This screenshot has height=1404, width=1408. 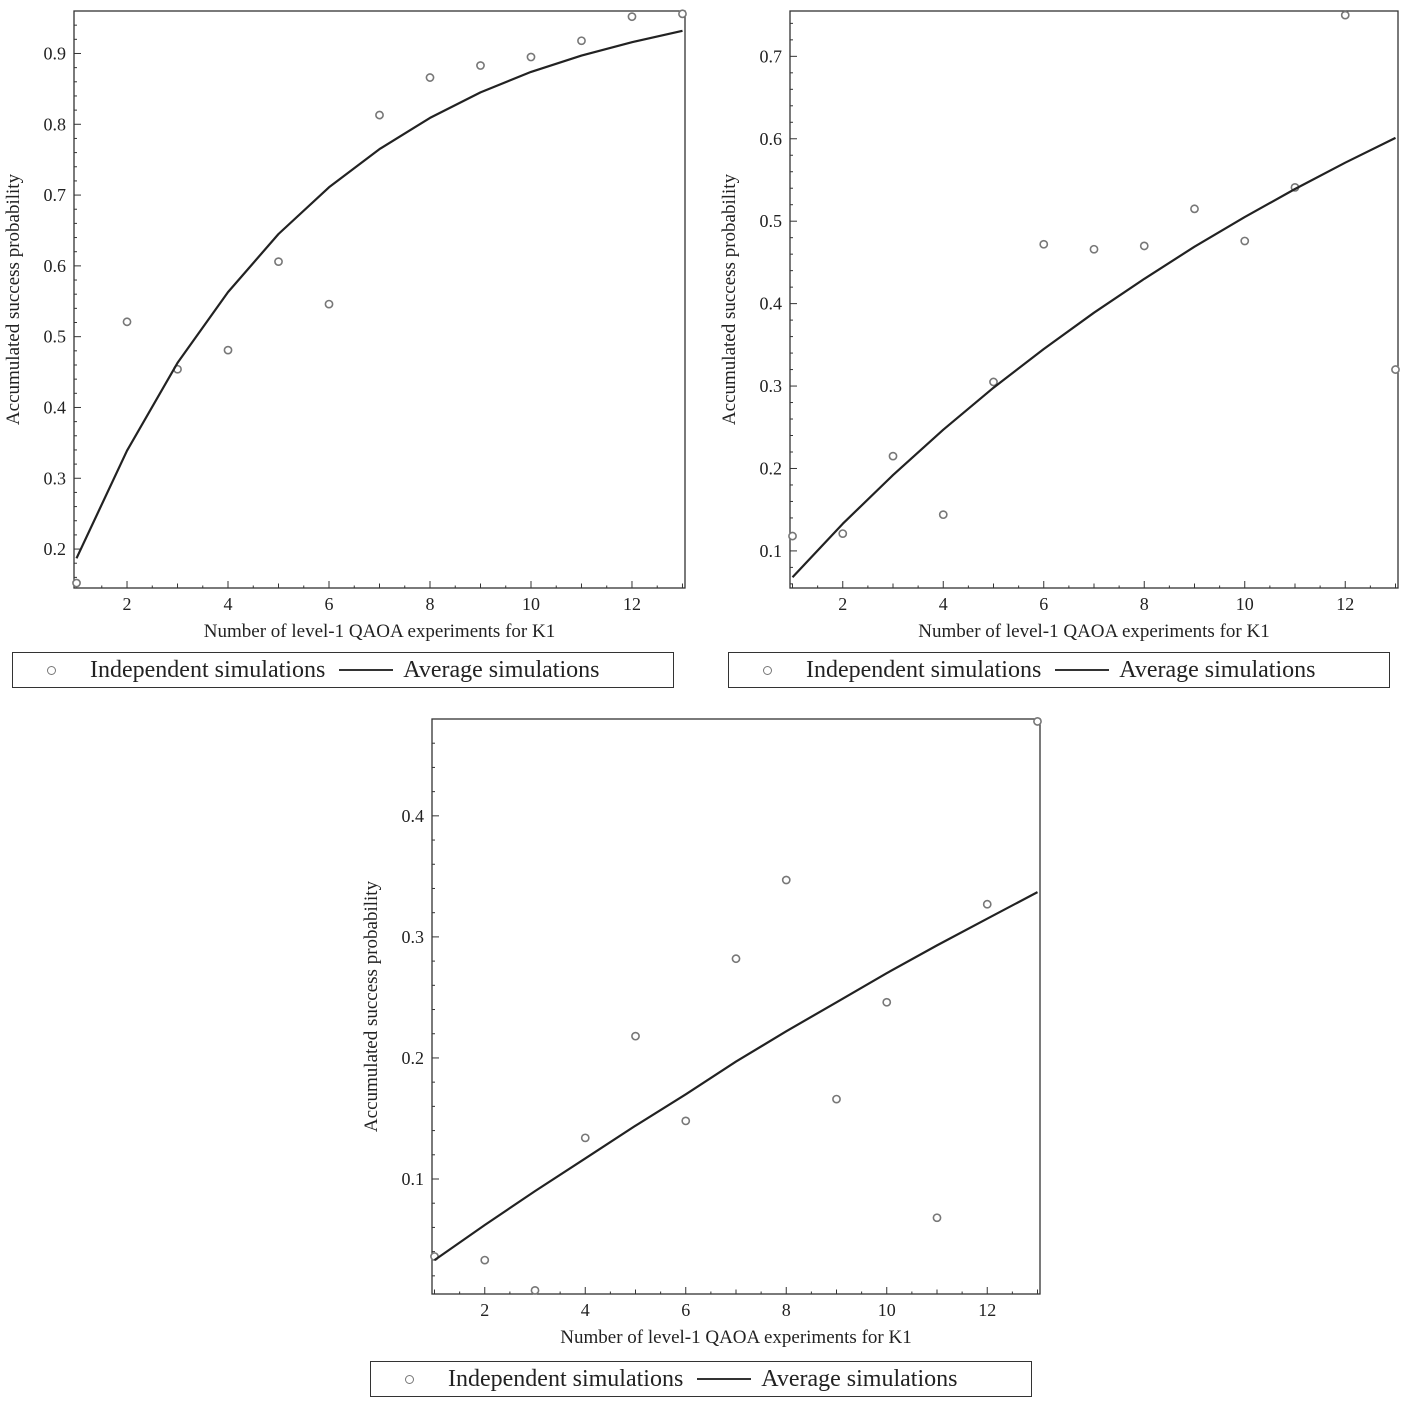 What do you see at coordinates (55, 53) in the screenshot?
I see `y-tick-label: 0.9` at bounding box center [55, 53].